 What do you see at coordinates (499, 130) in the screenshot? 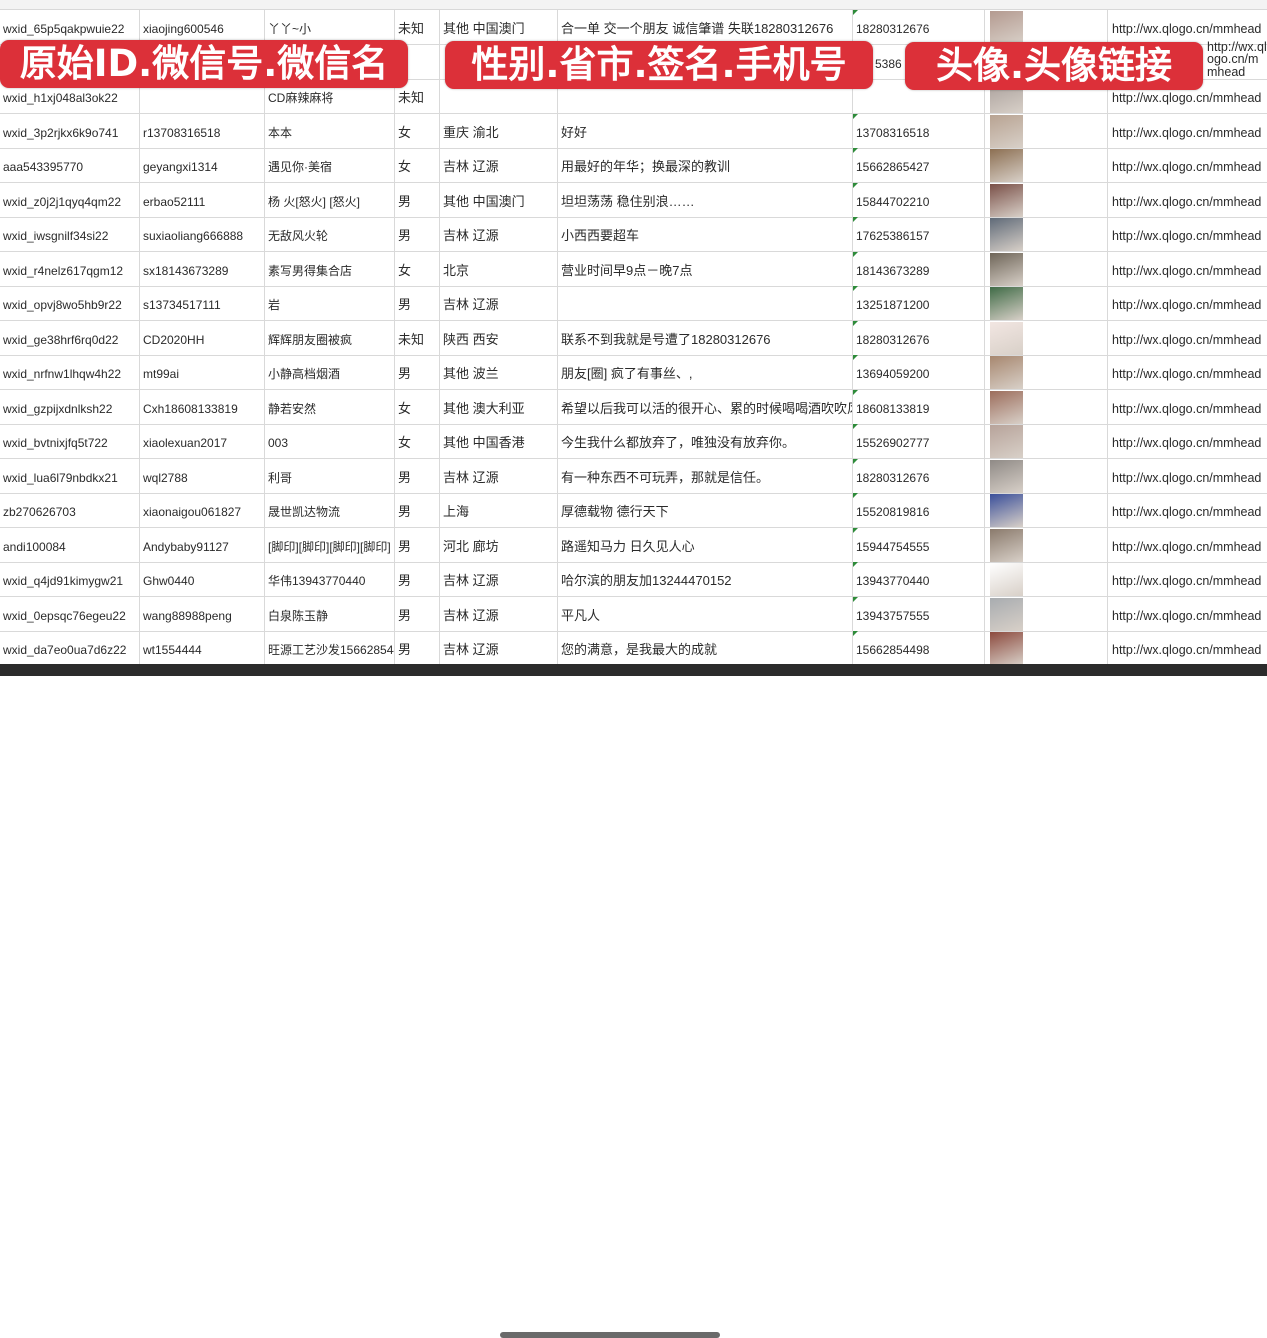
I see `region-cell: 重庆 渝北` at bounding box center [499, 130].